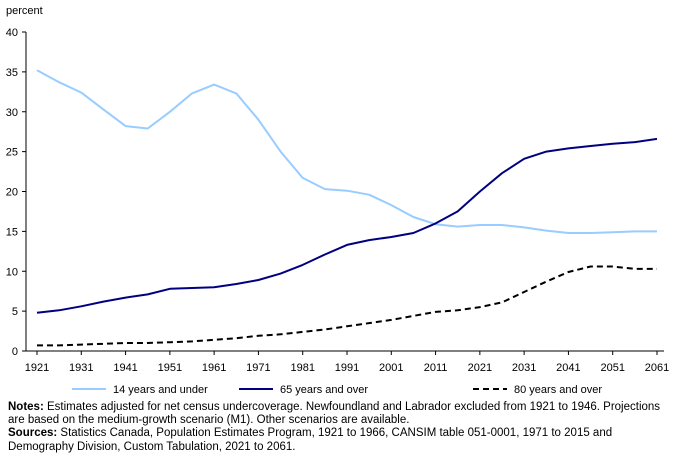 This screenshot has height=462, width=674. Describe the element at coordinates (524, 368) in the screenshot. I see `x-tick-label: 2031` at that location.